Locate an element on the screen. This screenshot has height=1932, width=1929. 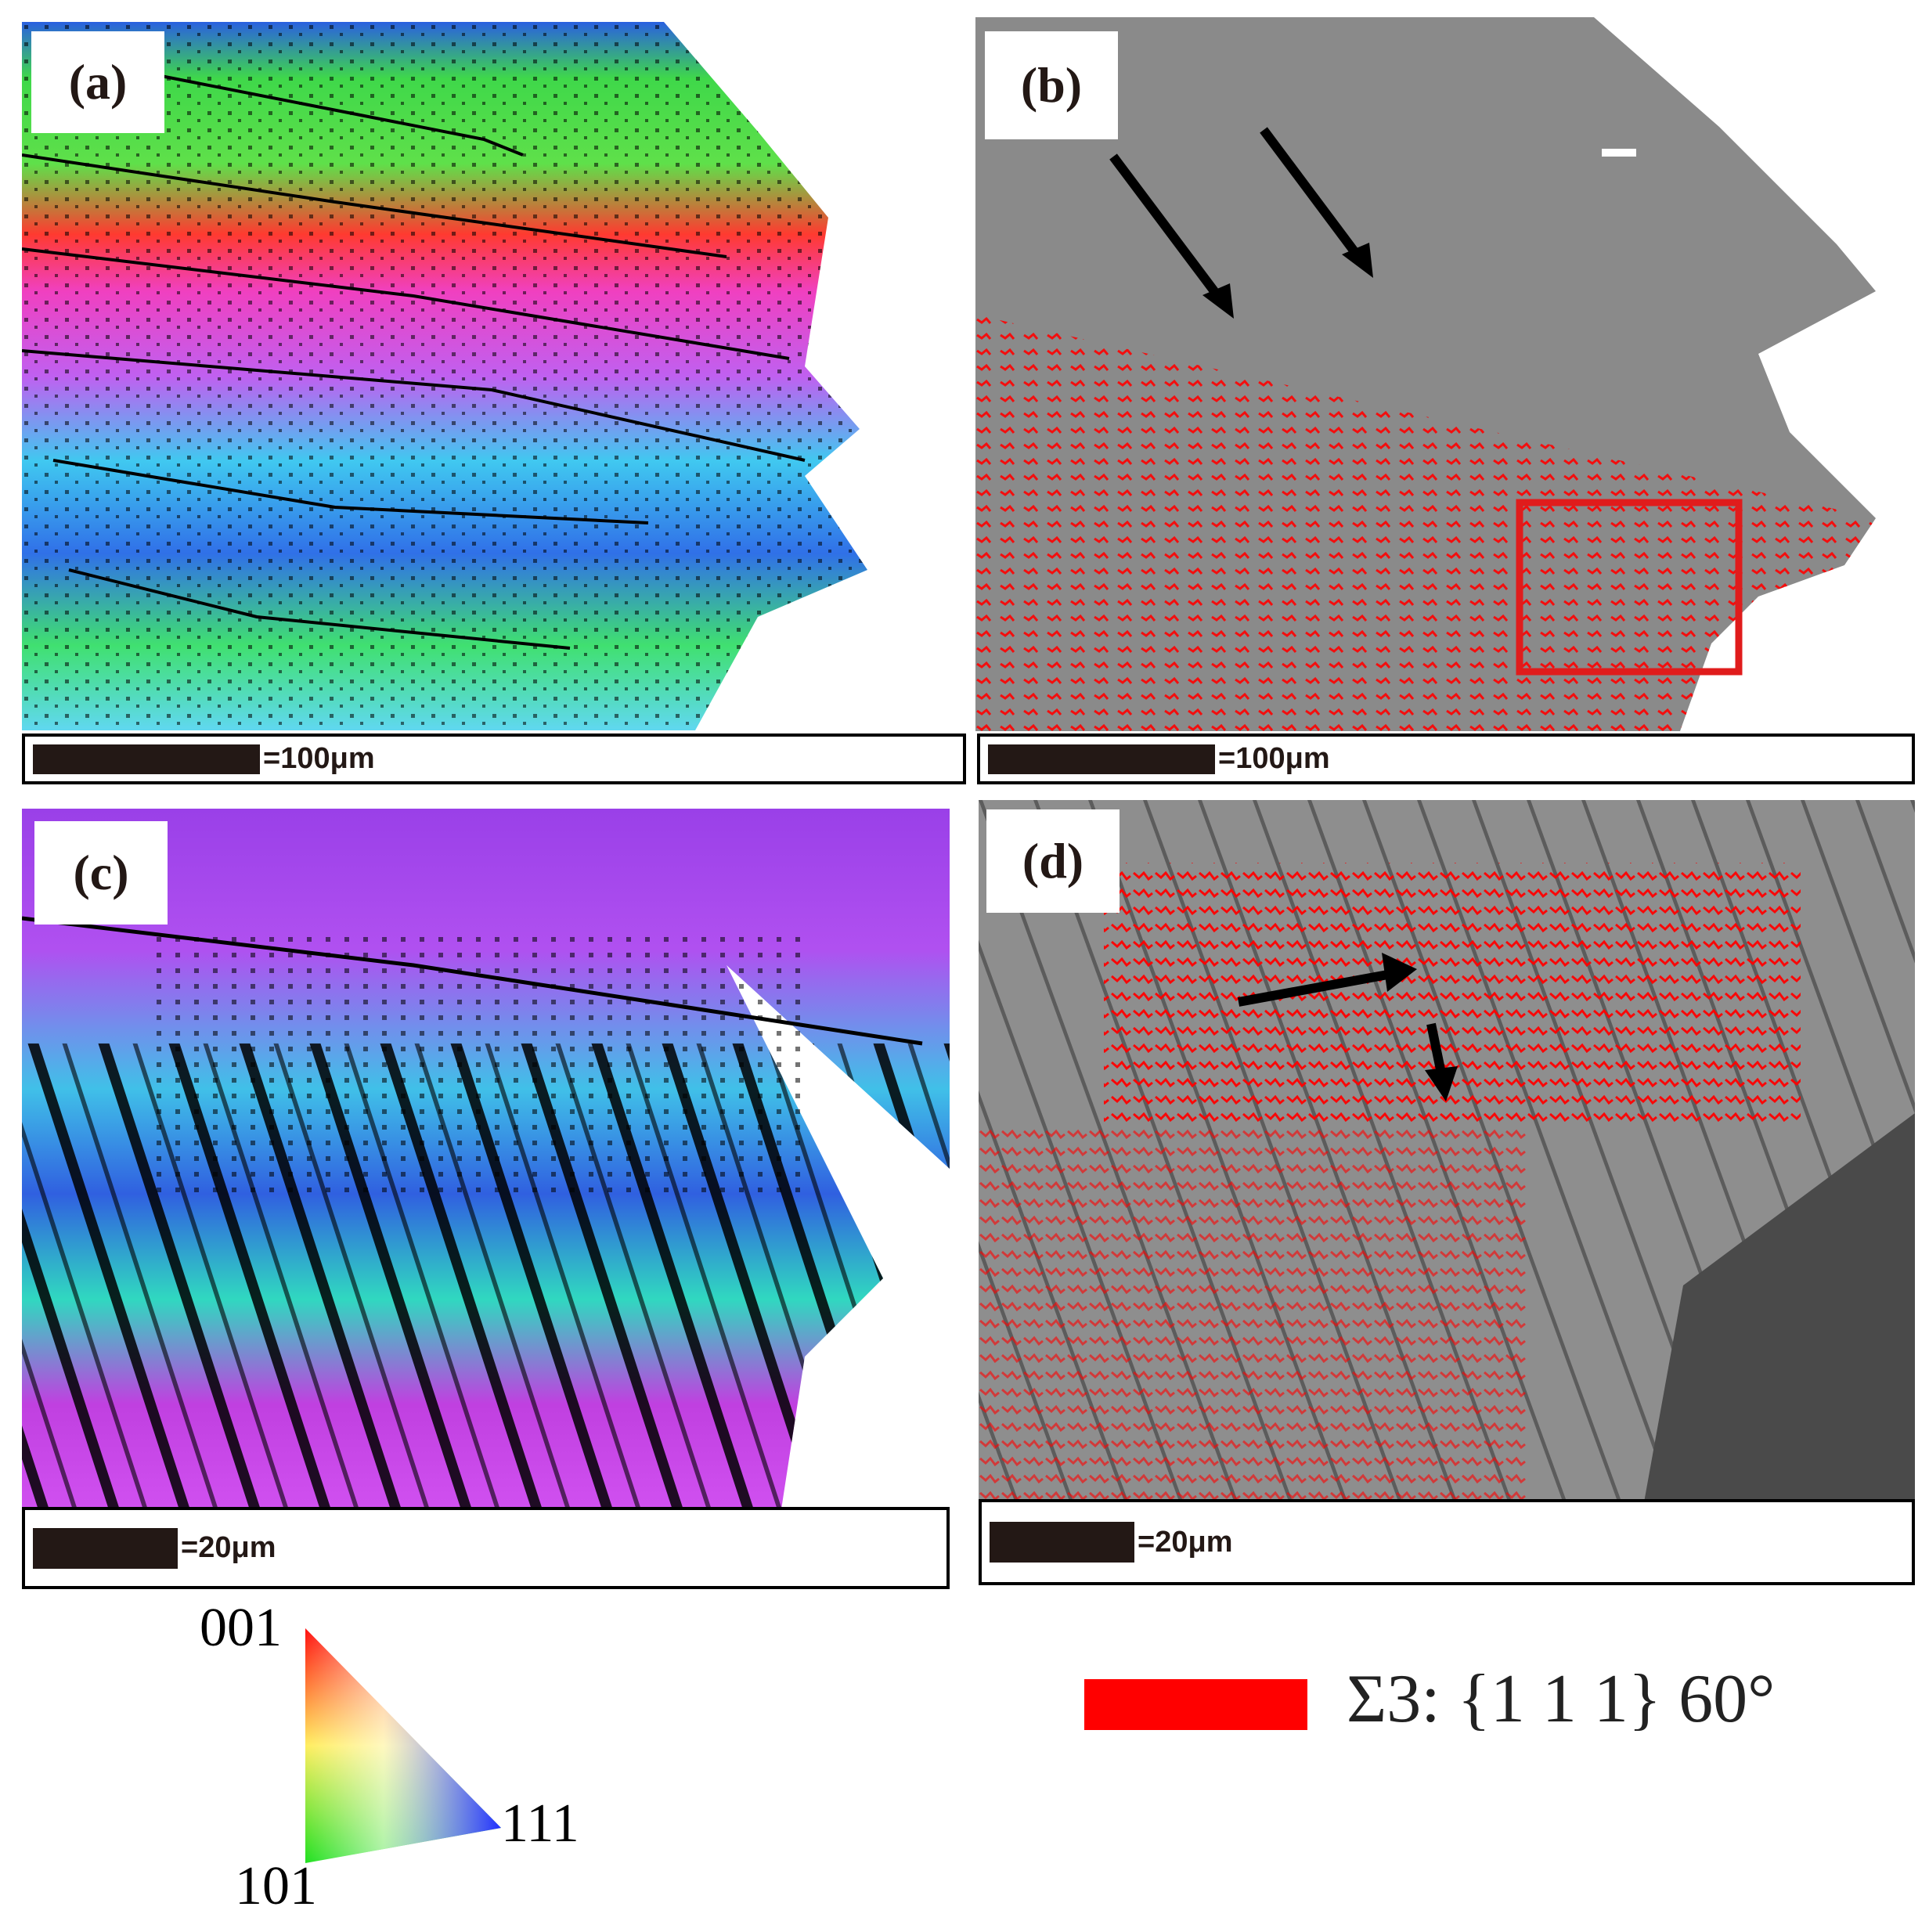
ipf-label-101: 101 is located at coordinates (276, 1886).